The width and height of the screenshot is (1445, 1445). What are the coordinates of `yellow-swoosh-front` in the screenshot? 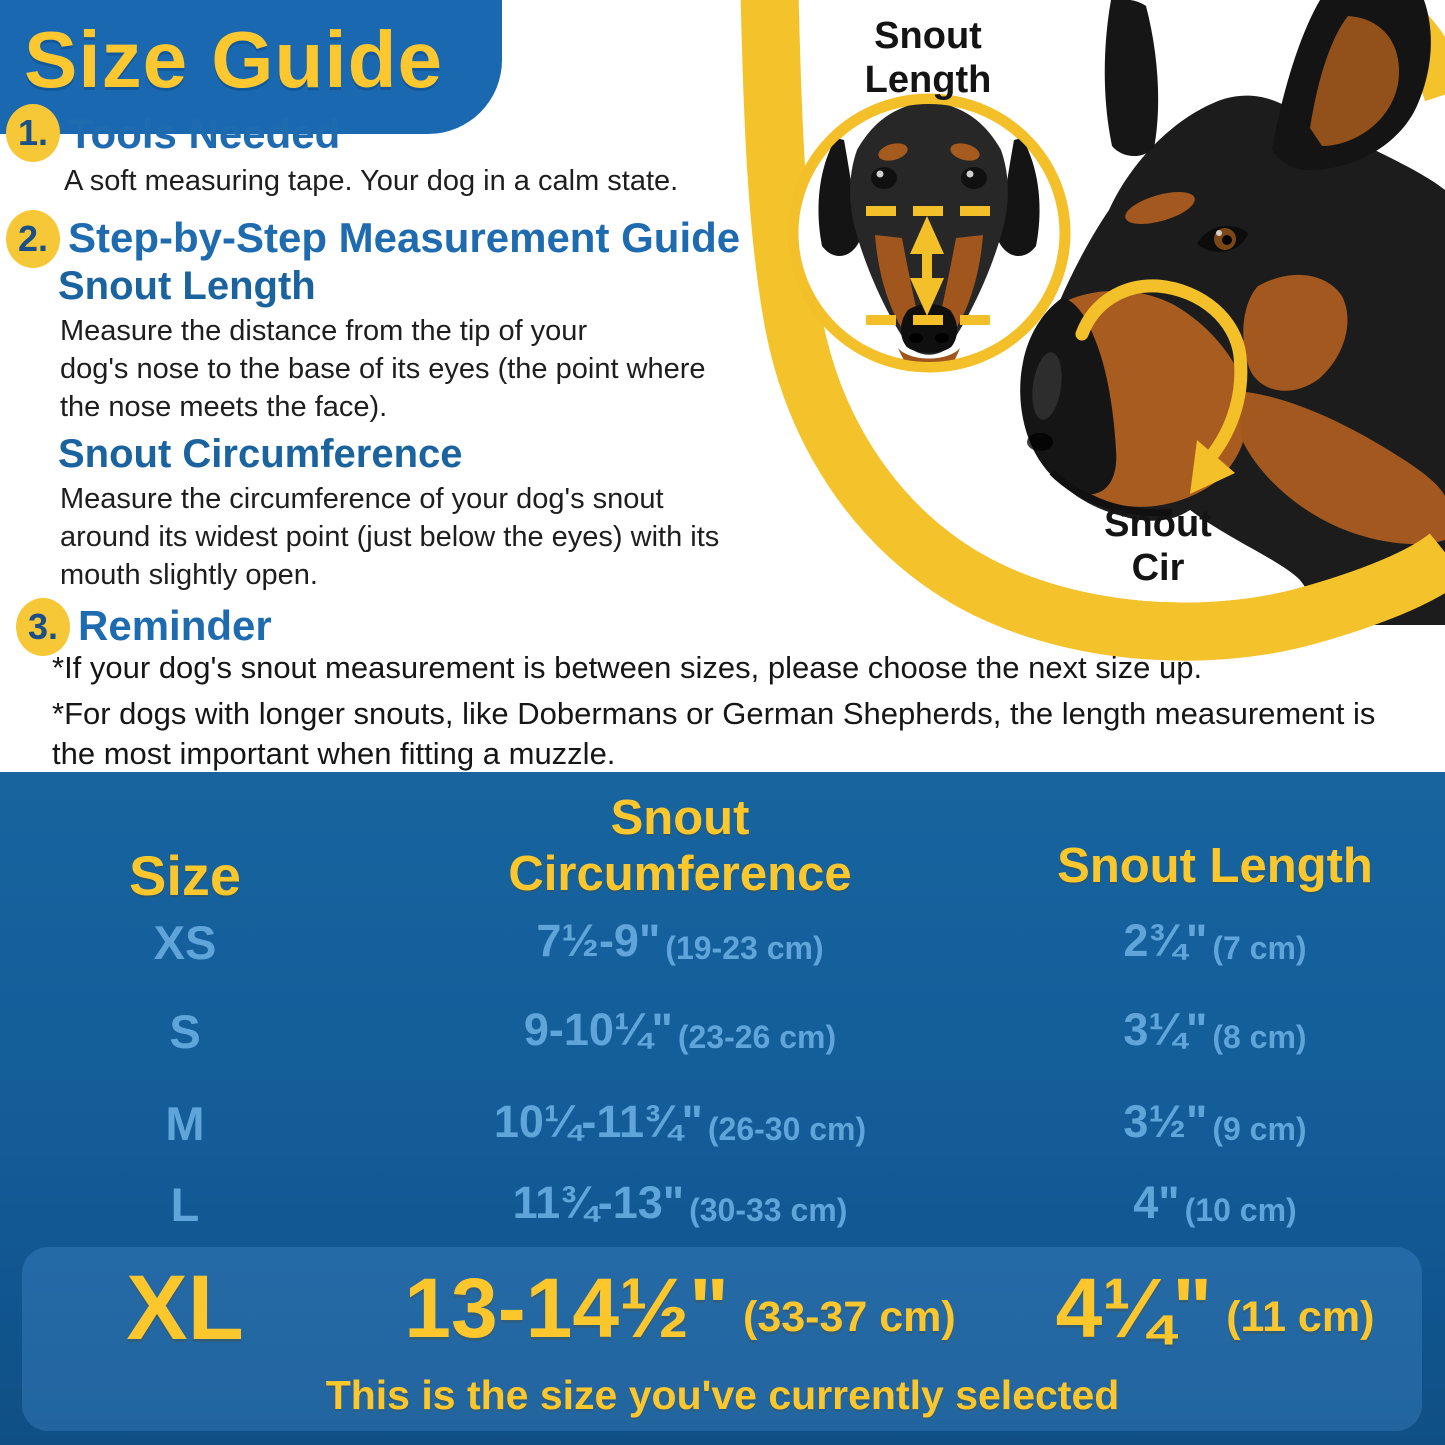 It's located at (1197, 596).